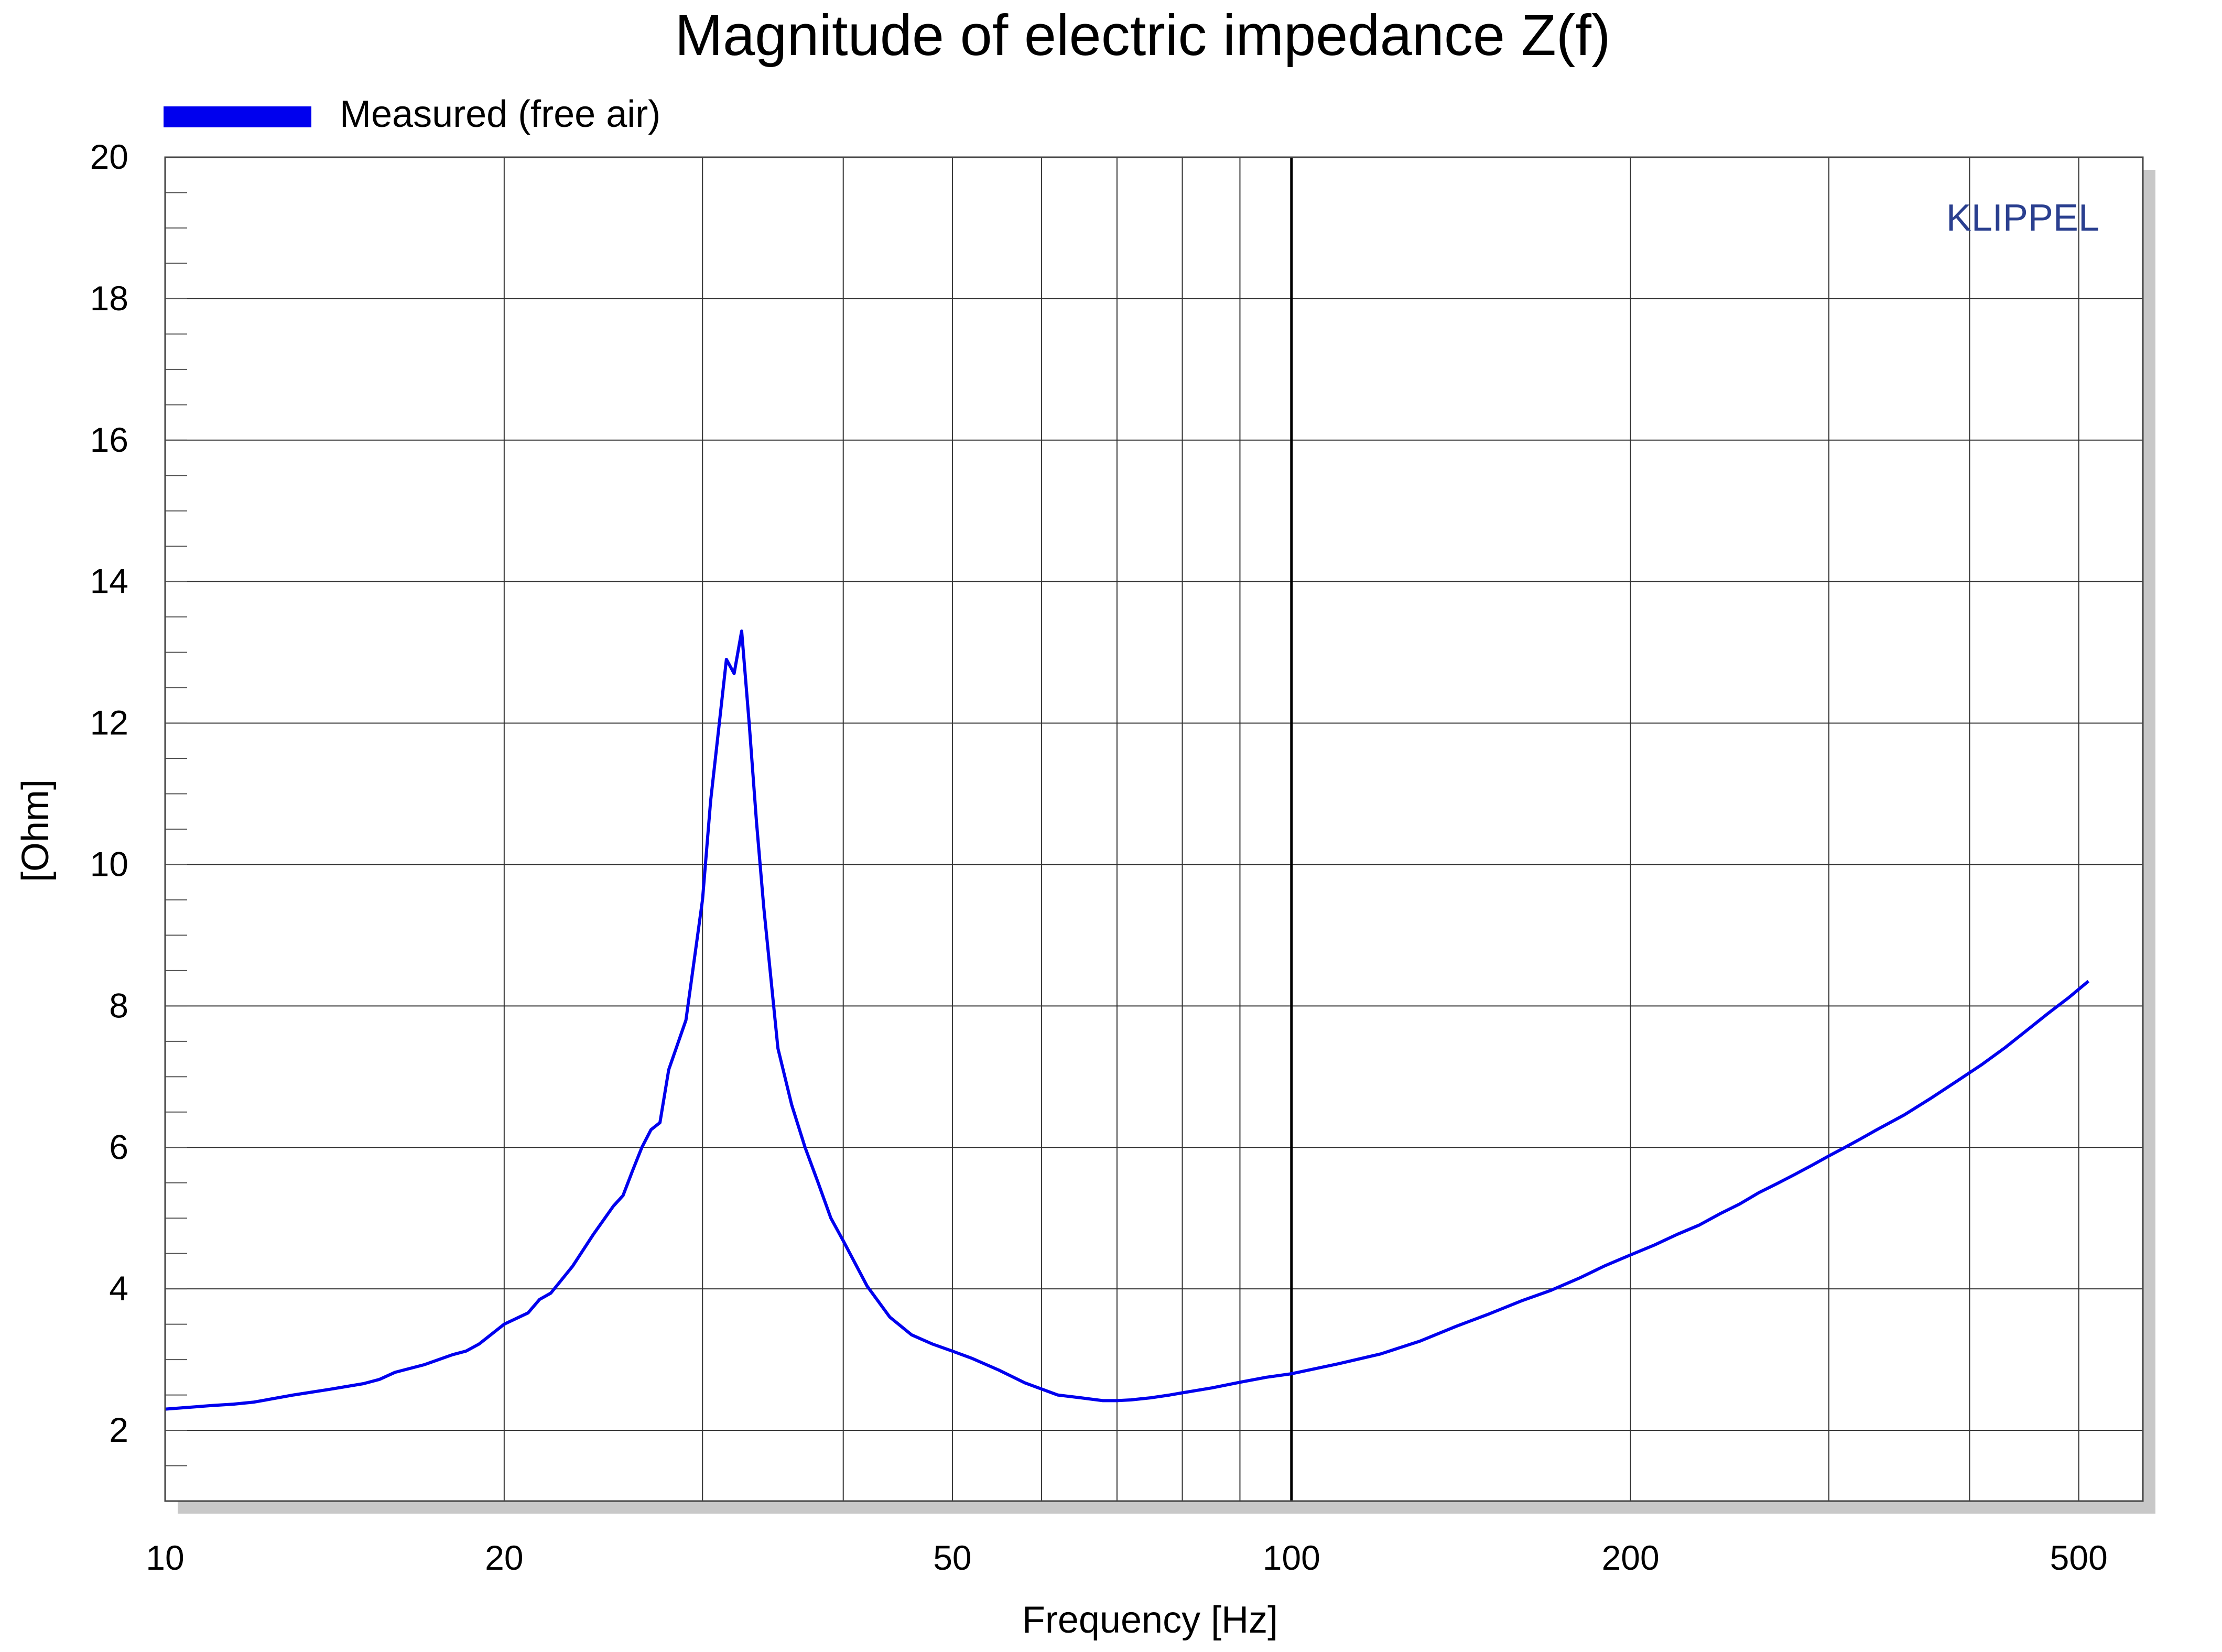 The height and width of the screenshot is (1652, 2222). Describe the element at coordinates (109, 864) in the screenshot. I see `y-tick-label: 10` at that location.